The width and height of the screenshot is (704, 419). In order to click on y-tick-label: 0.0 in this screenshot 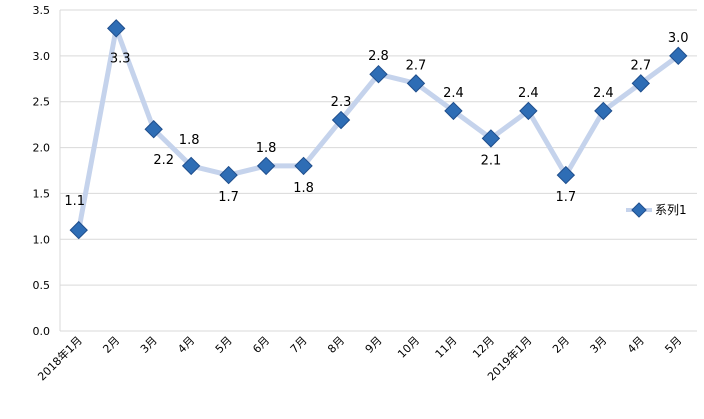, I will do `click(42, 331)`.